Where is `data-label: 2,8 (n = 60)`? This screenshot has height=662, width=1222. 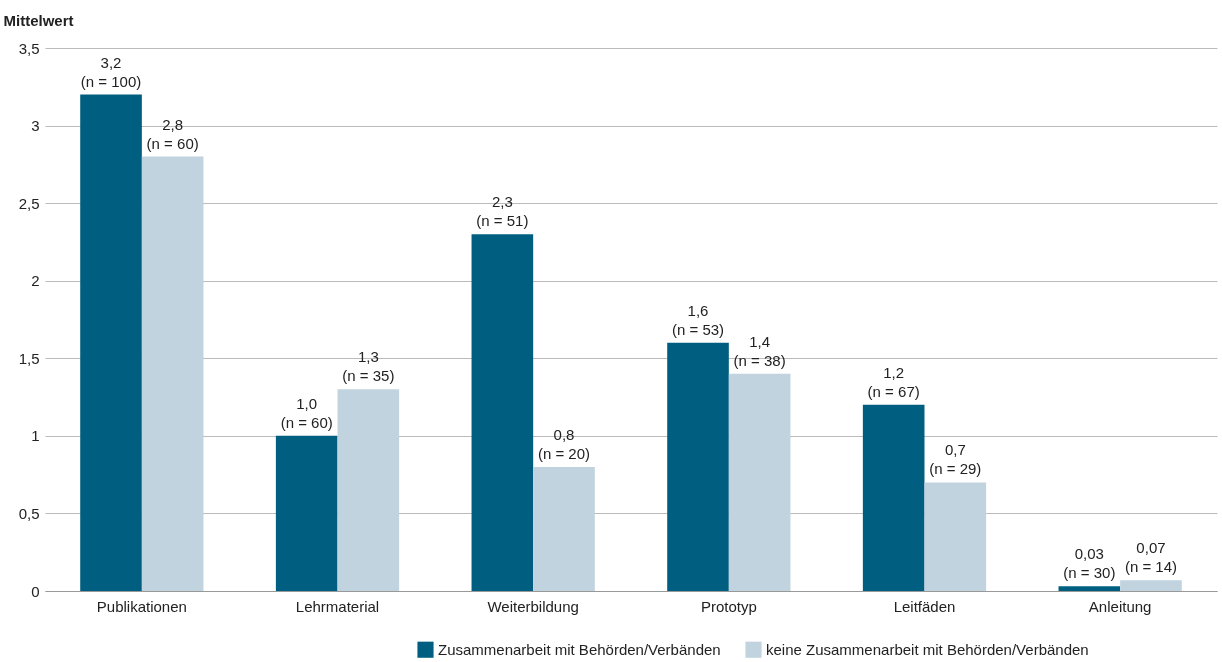
data-label: 2,8 (n = 60) is located at coordinates (172, 133).